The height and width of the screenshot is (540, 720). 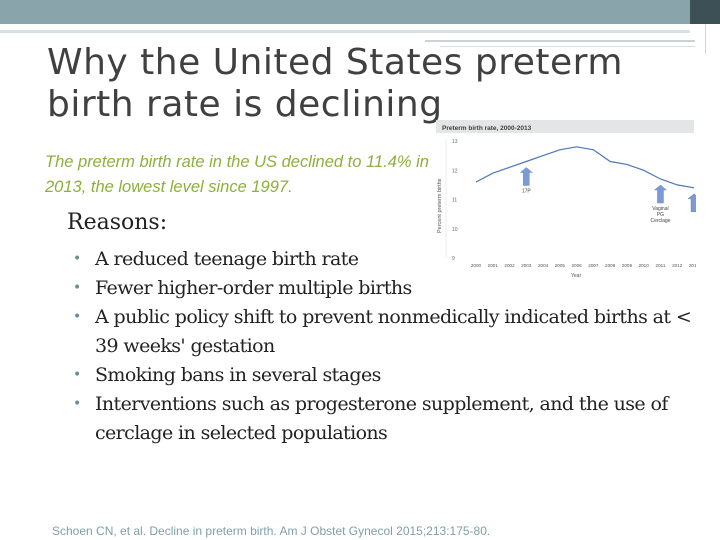 I want to click on chart-title: Preterm birth rate, 2000-2013, so click(x=487, y=128).